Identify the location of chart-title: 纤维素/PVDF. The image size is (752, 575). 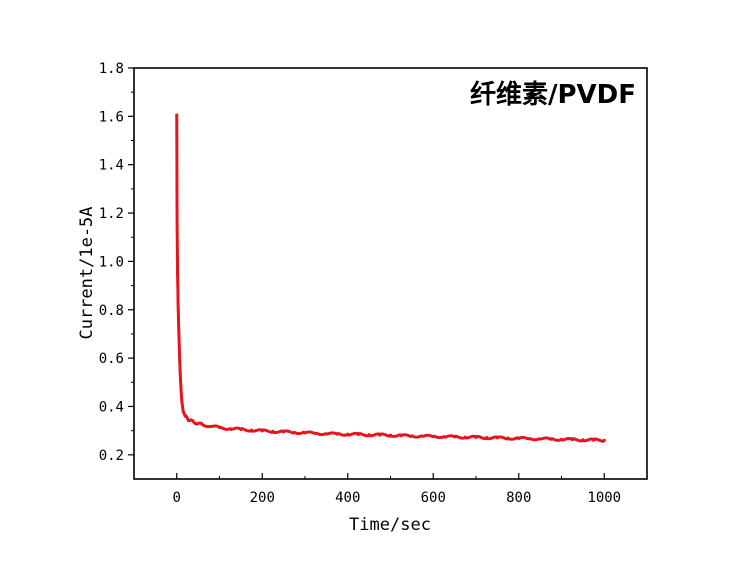
(553, 94).